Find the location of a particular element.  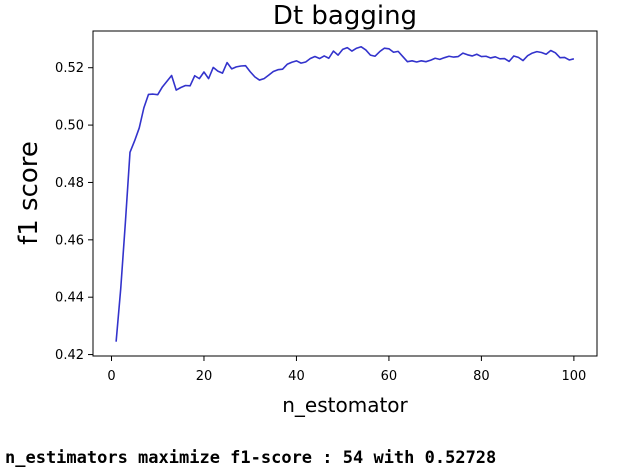

x-tick-label: 40 is located at coordinates (296, 376).